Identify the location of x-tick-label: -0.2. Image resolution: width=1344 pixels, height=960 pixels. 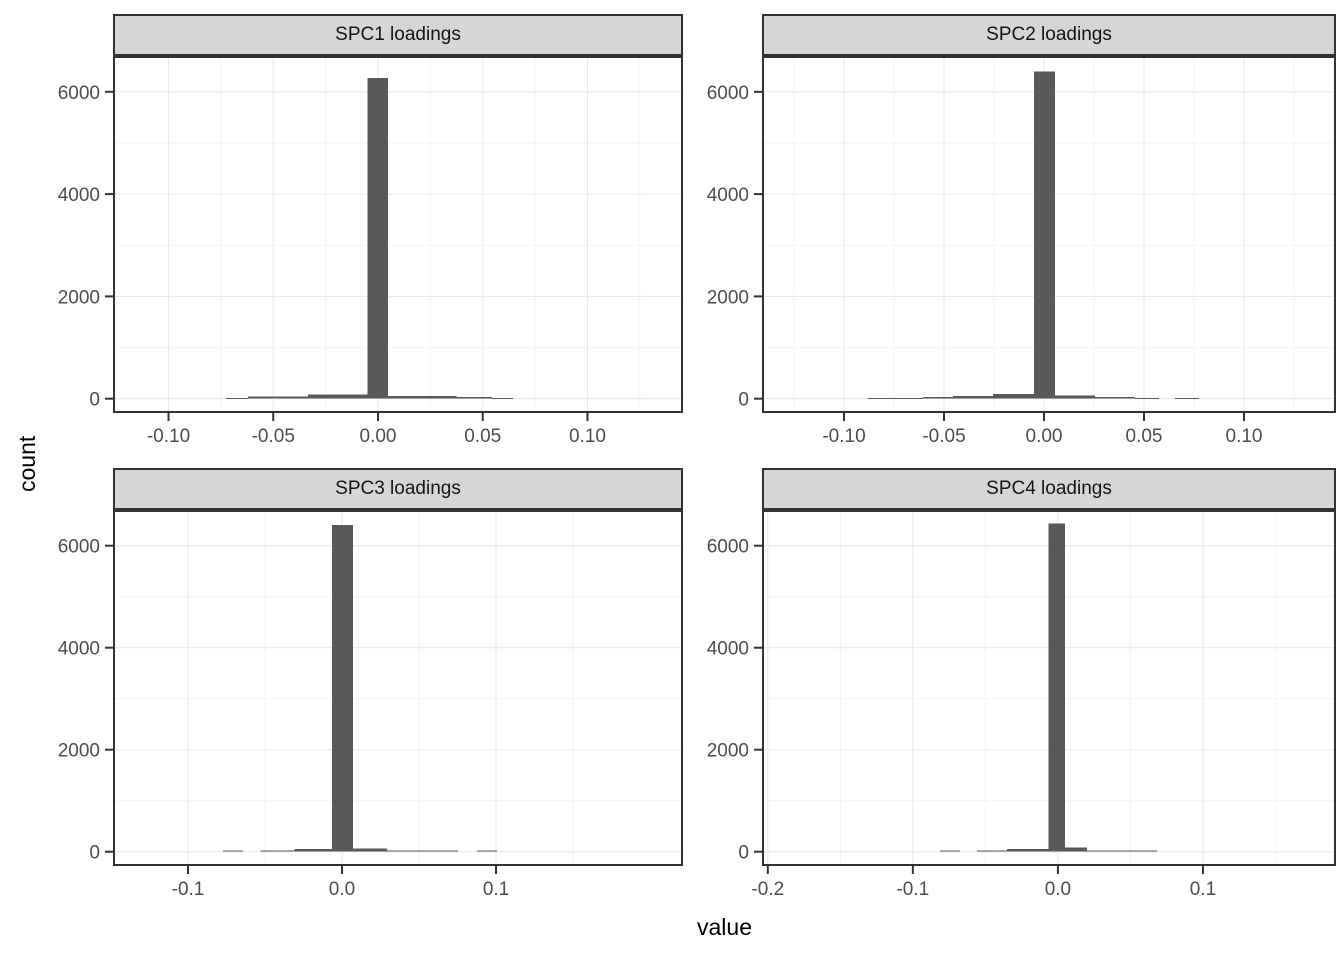
(767, 889).